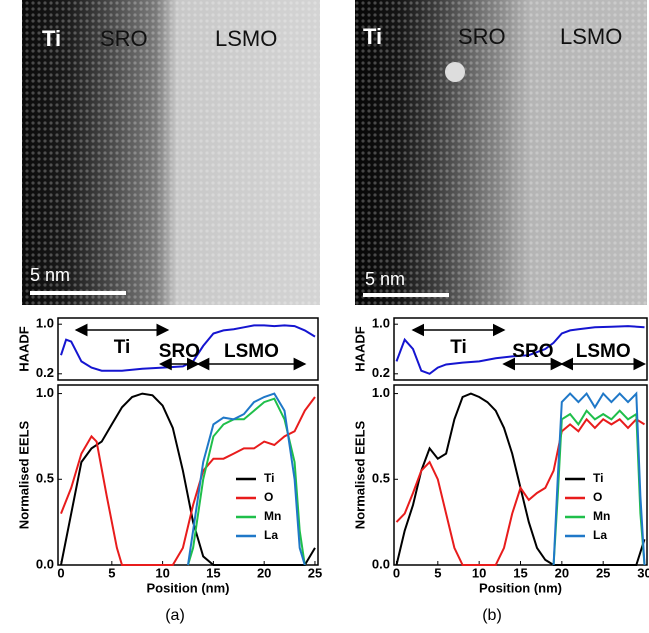 Image resolution: width=649 pixels, height=633 pixels. What do you see at coordinates (643, 572) in the screenshot?
I see `x-tick-label: 30` at bounding box center [643, 572].